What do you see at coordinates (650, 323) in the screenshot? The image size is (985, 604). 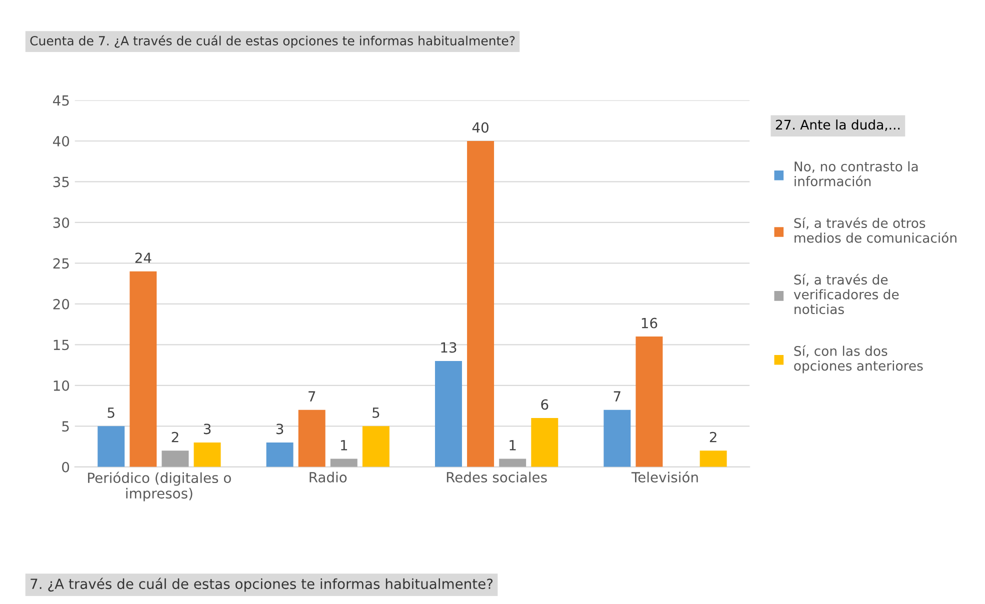 I see `data-label: 16` at bounding box center [650, 323].